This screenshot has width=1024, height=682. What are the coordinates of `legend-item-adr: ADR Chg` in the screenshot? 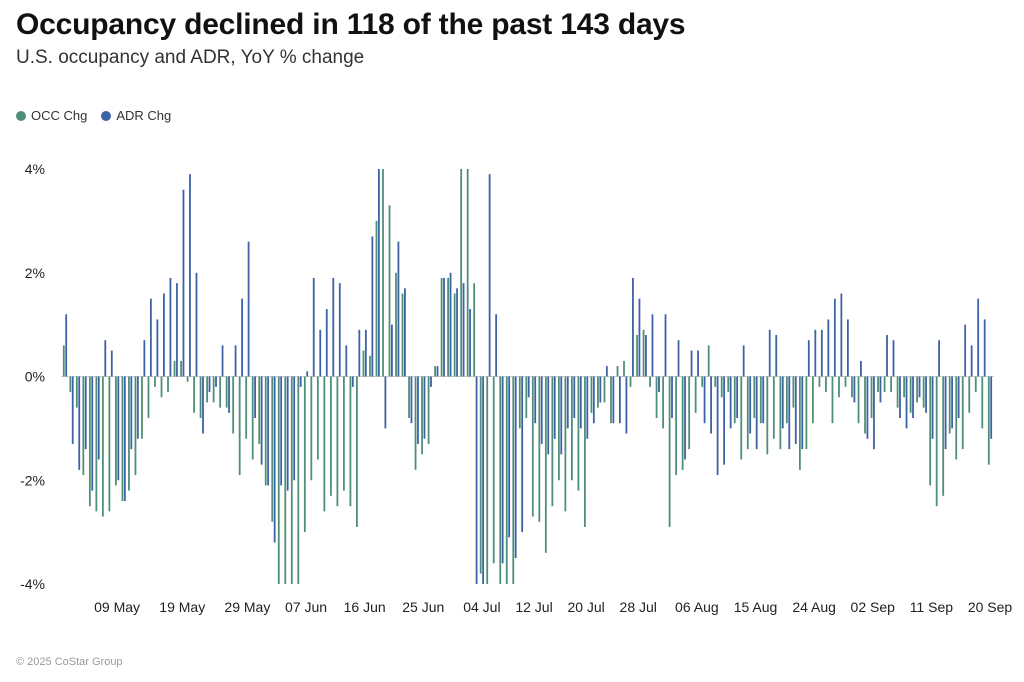 It's located at (136, 115).